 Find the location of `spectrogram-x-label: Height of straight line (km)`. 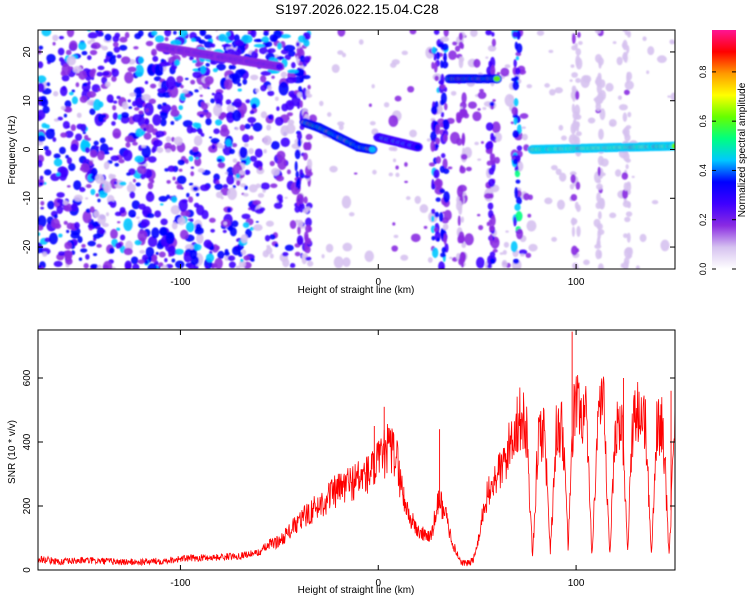

spectrogram-x-label: Height of straight line (km) is located at coordinates (356, 290).